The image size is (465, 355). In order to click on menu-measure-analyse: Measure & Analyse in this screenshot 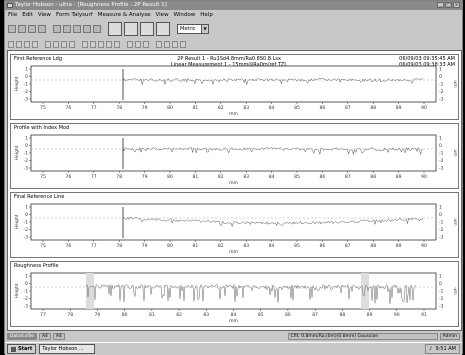, I will do `click(124, 14)`.